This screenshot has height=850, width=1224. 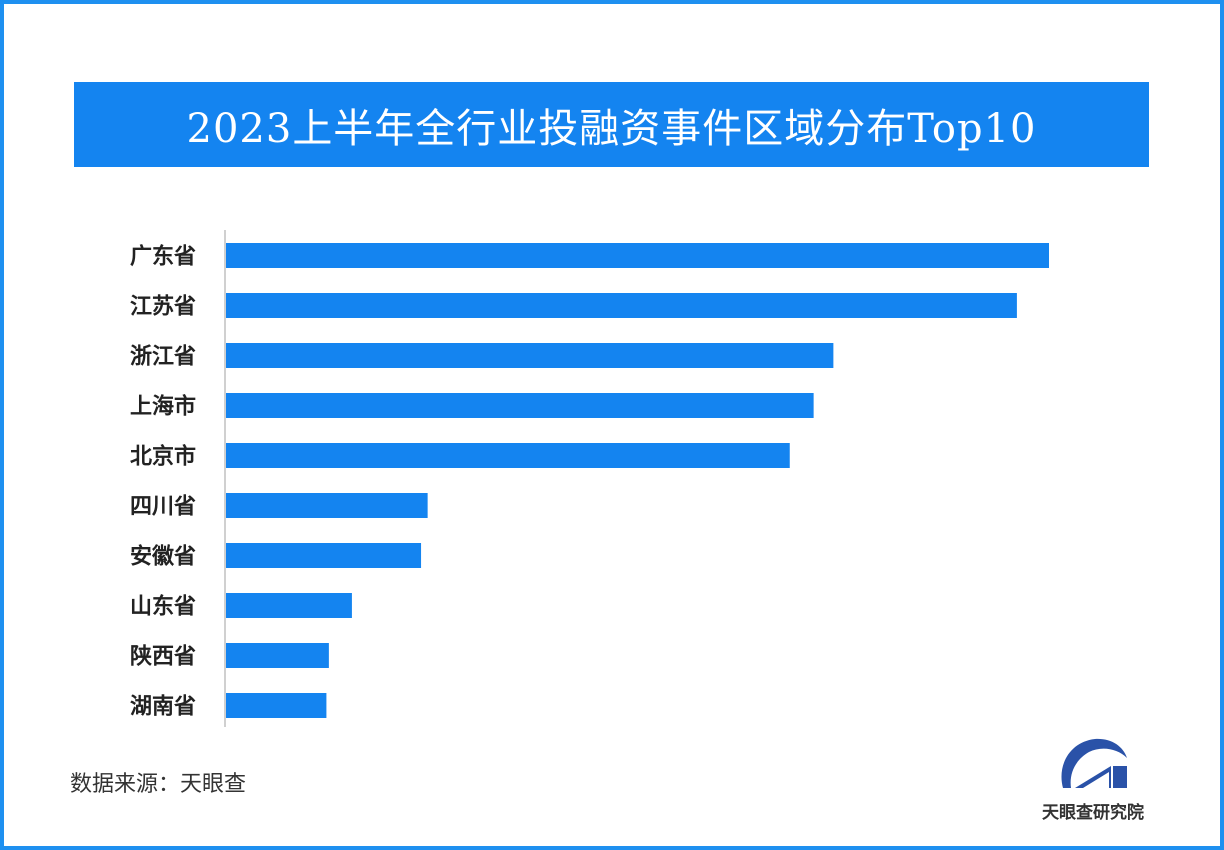 I want to click on logo-icon, so click(x=1094, y=763).